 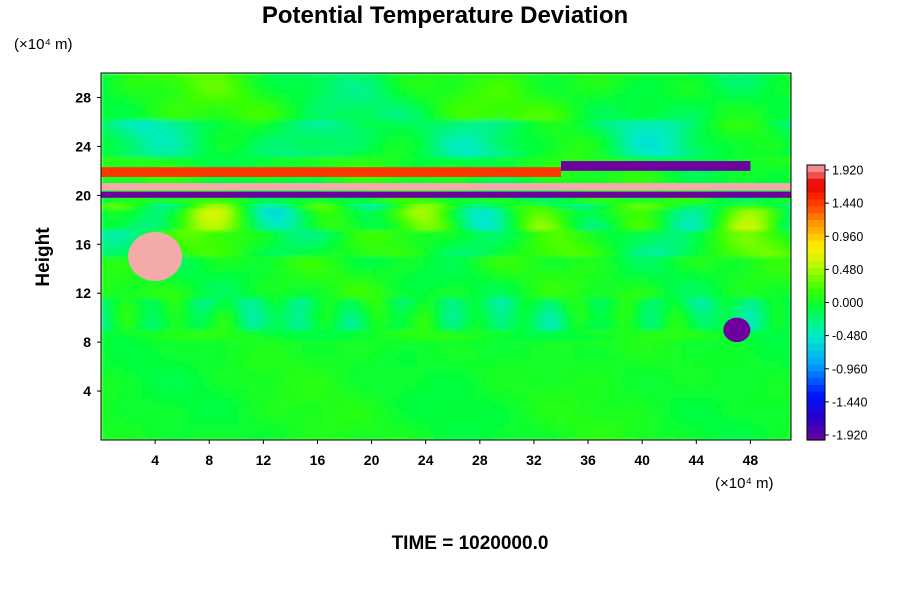 What do you see at coordinates (849, 369) in the screenshot?
I see `colorbar-label: -0.960` at bounding box center [849, 369].